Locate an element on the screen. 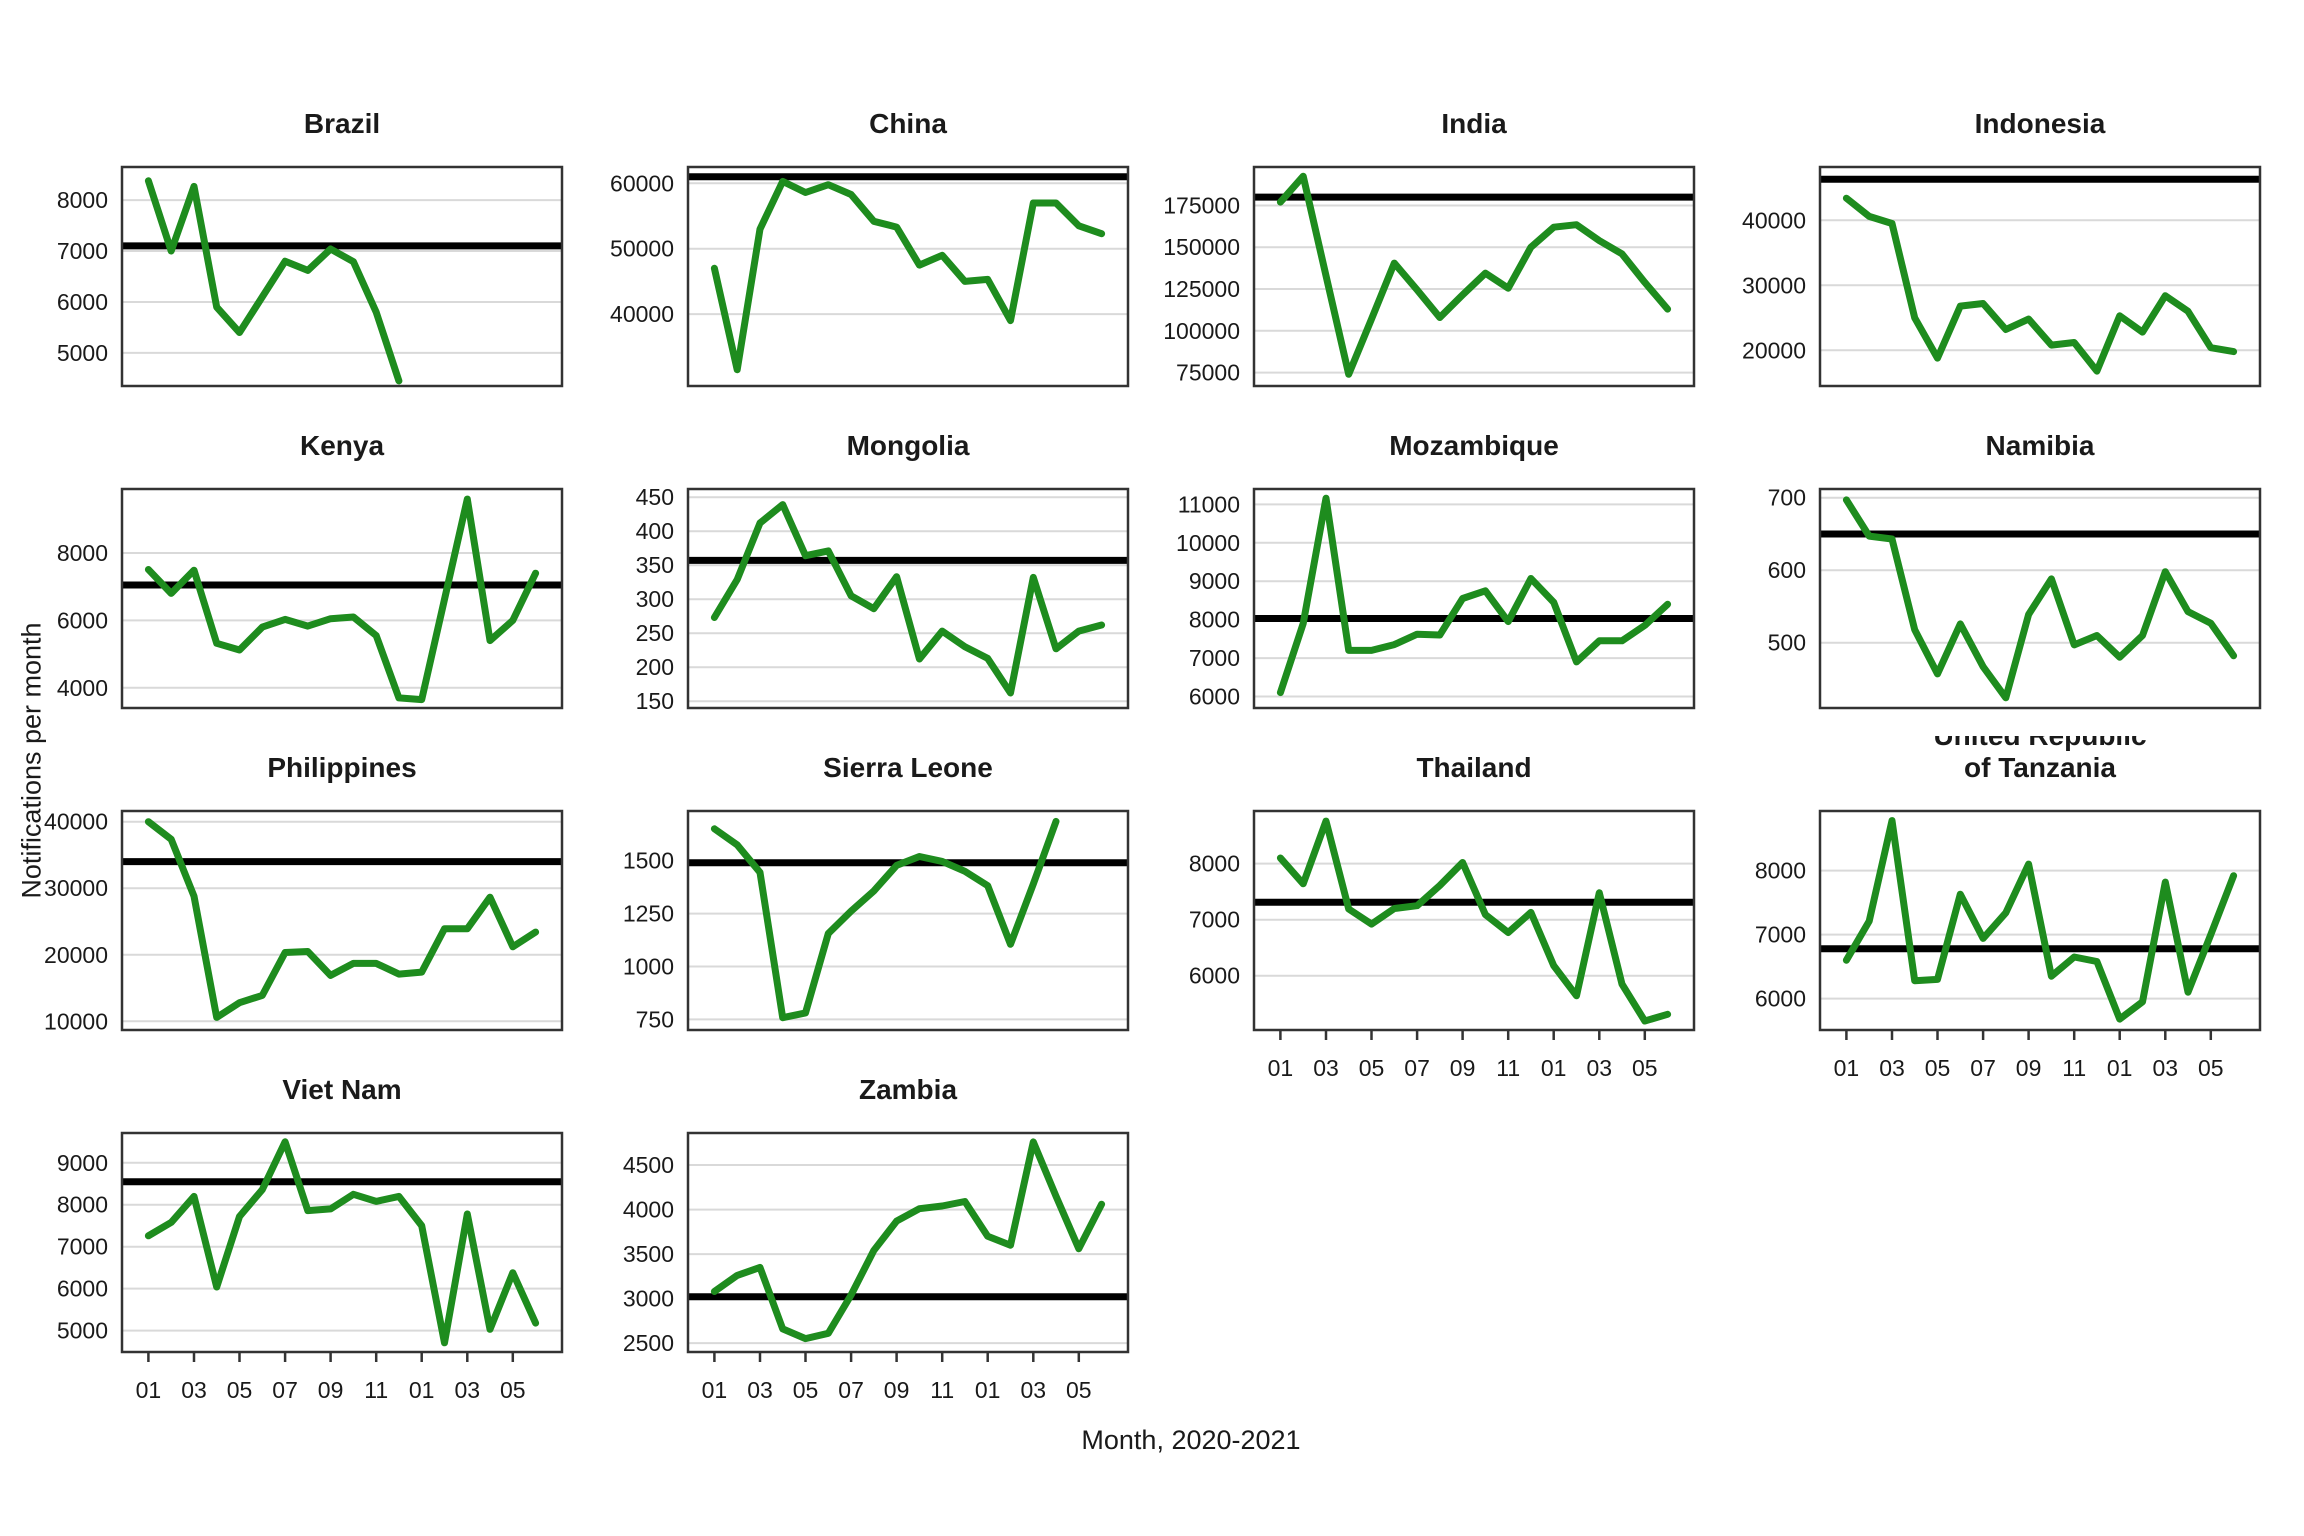 The image size is (2304, 1536). panel-title: Viet Nam is located at coordinates (341, 1089).